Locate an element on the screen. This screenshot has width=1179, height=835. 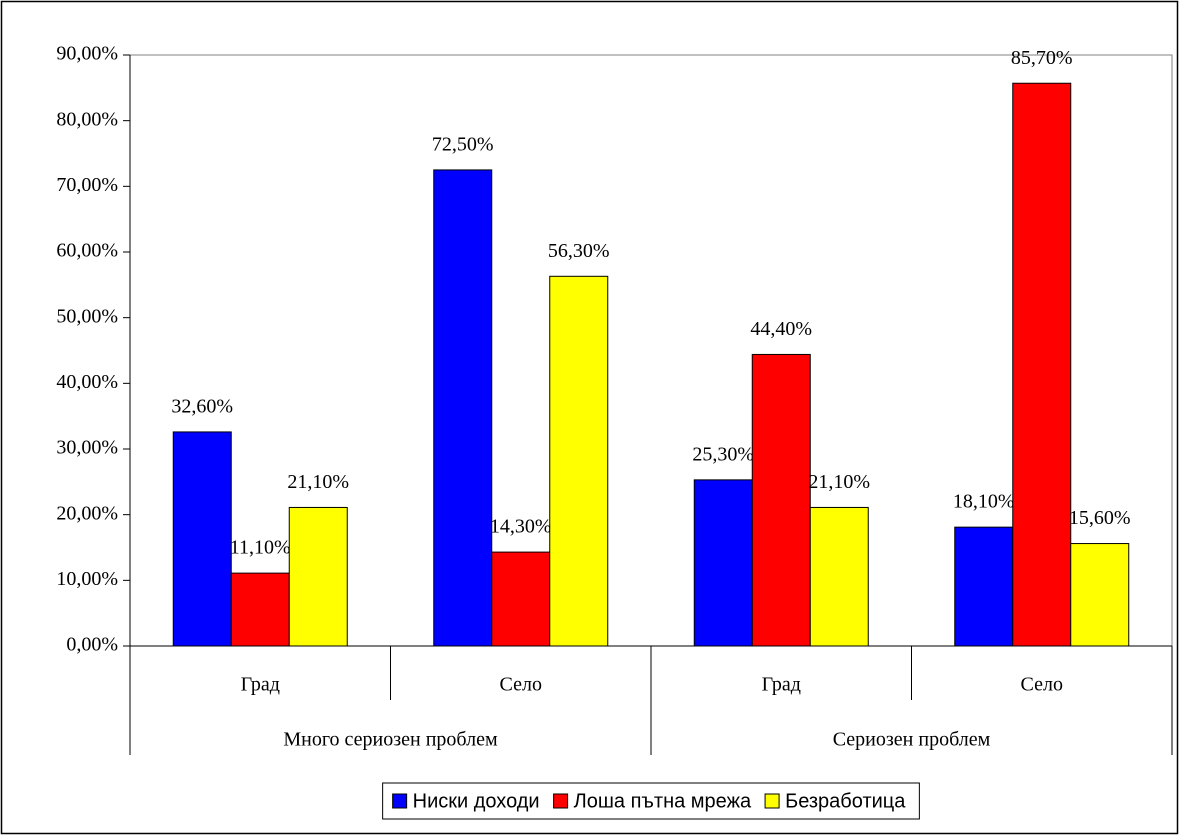
group-label: Много сериозен проблем is located at coordinates (390, 740).